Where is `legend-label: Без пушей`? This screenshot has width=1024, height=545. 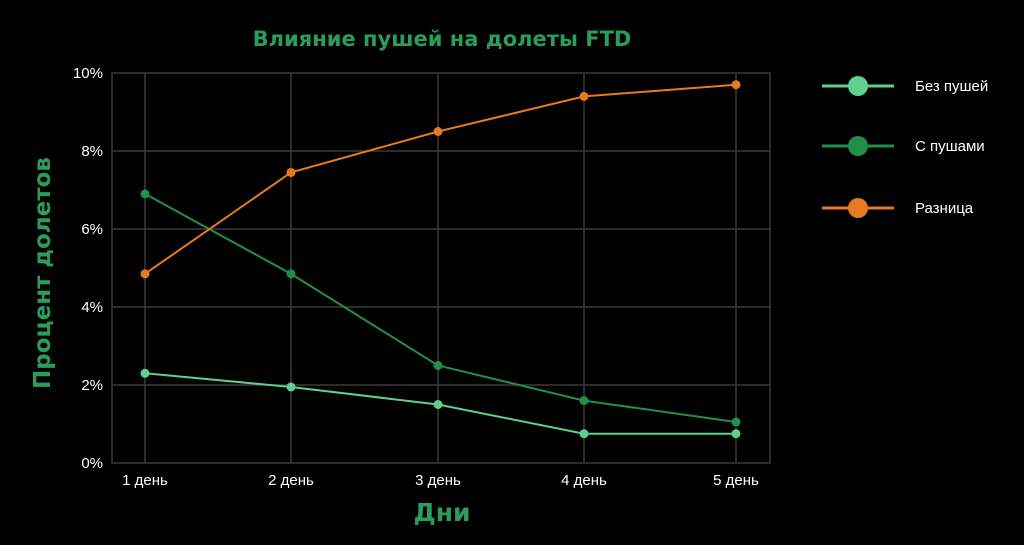 legend-label: Без пушей is located at coordinates (951, 86).